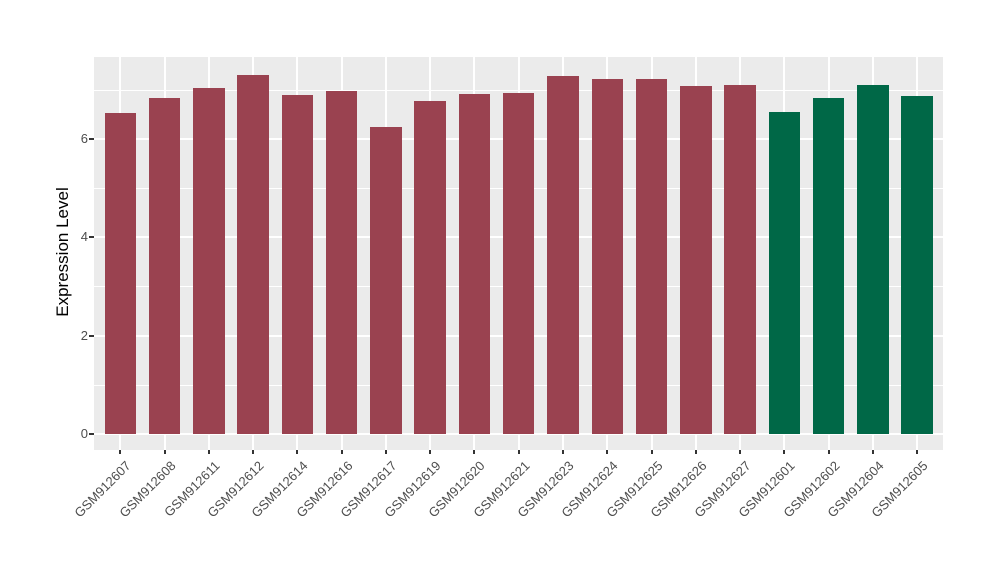  I want to click on gridline-minor-h, so click(518, 90).